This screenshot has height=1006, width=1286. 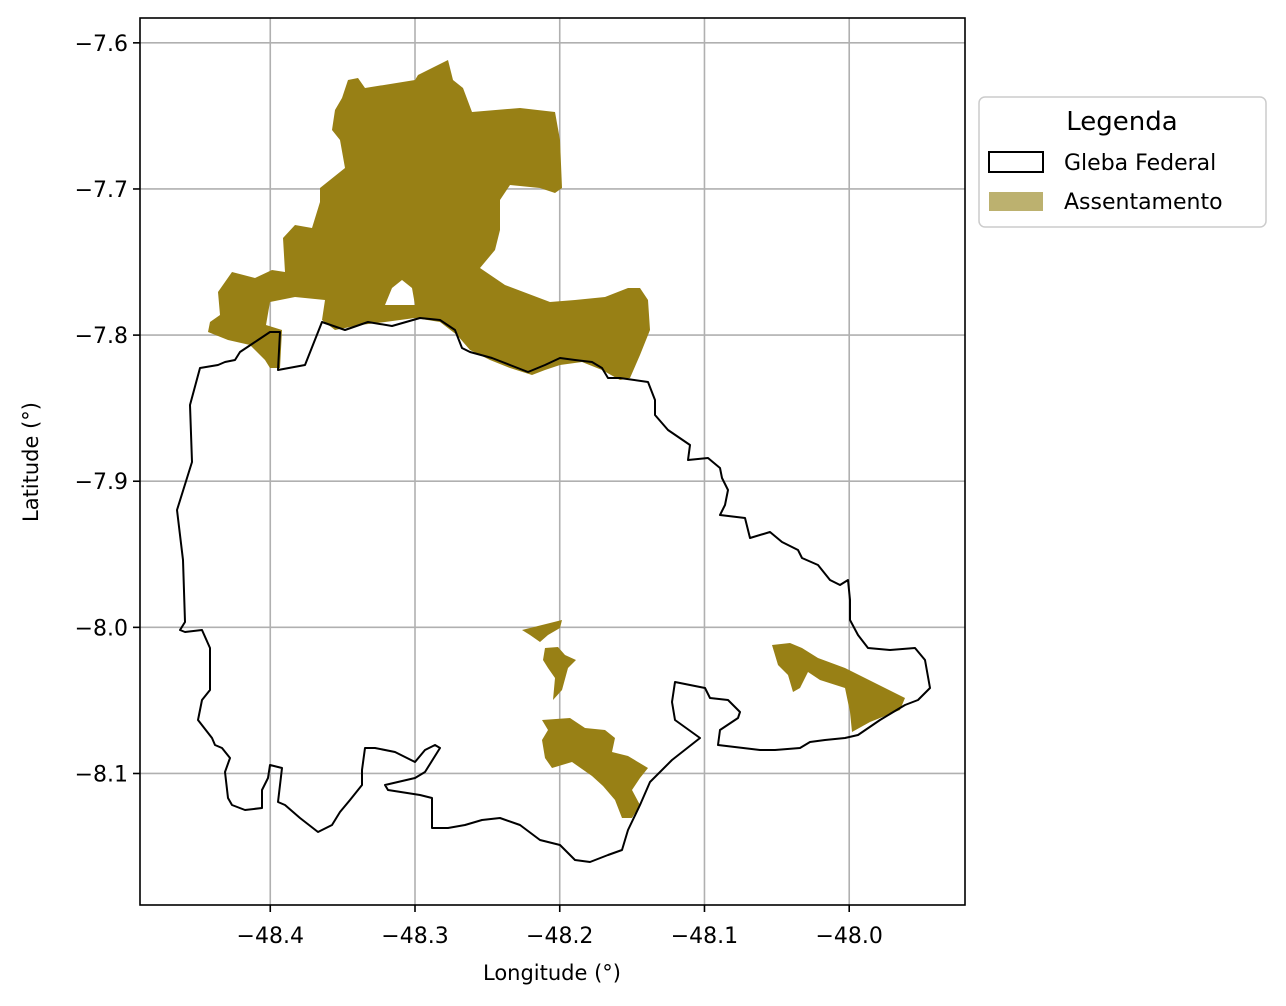 I want to click on x-tick-label: −48.2, so click(x=559, y=936).